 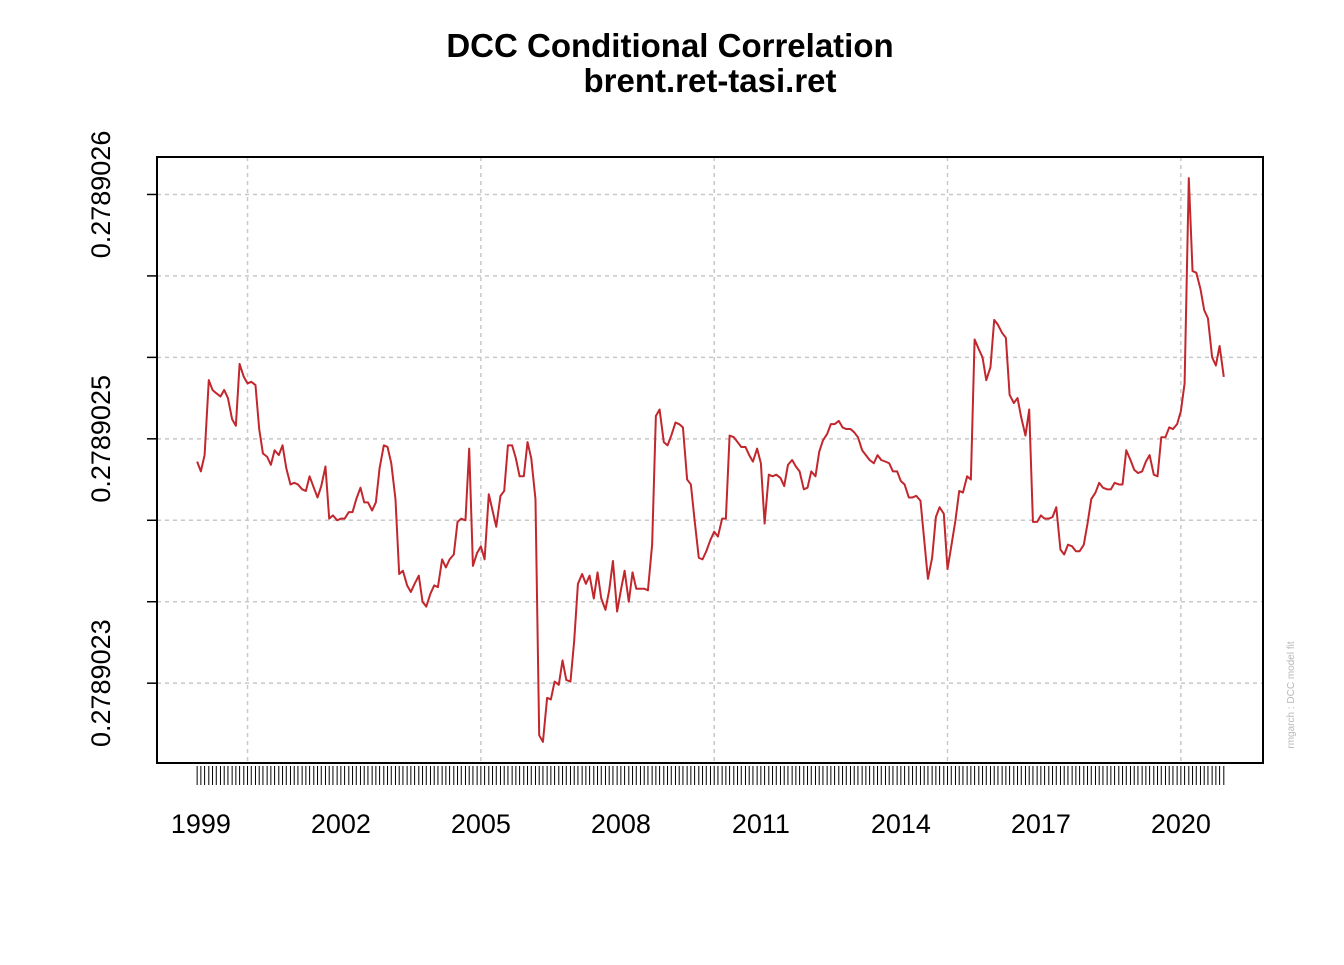 I want to click on x-tick-label: 2020, so click(x=1181, y=824).